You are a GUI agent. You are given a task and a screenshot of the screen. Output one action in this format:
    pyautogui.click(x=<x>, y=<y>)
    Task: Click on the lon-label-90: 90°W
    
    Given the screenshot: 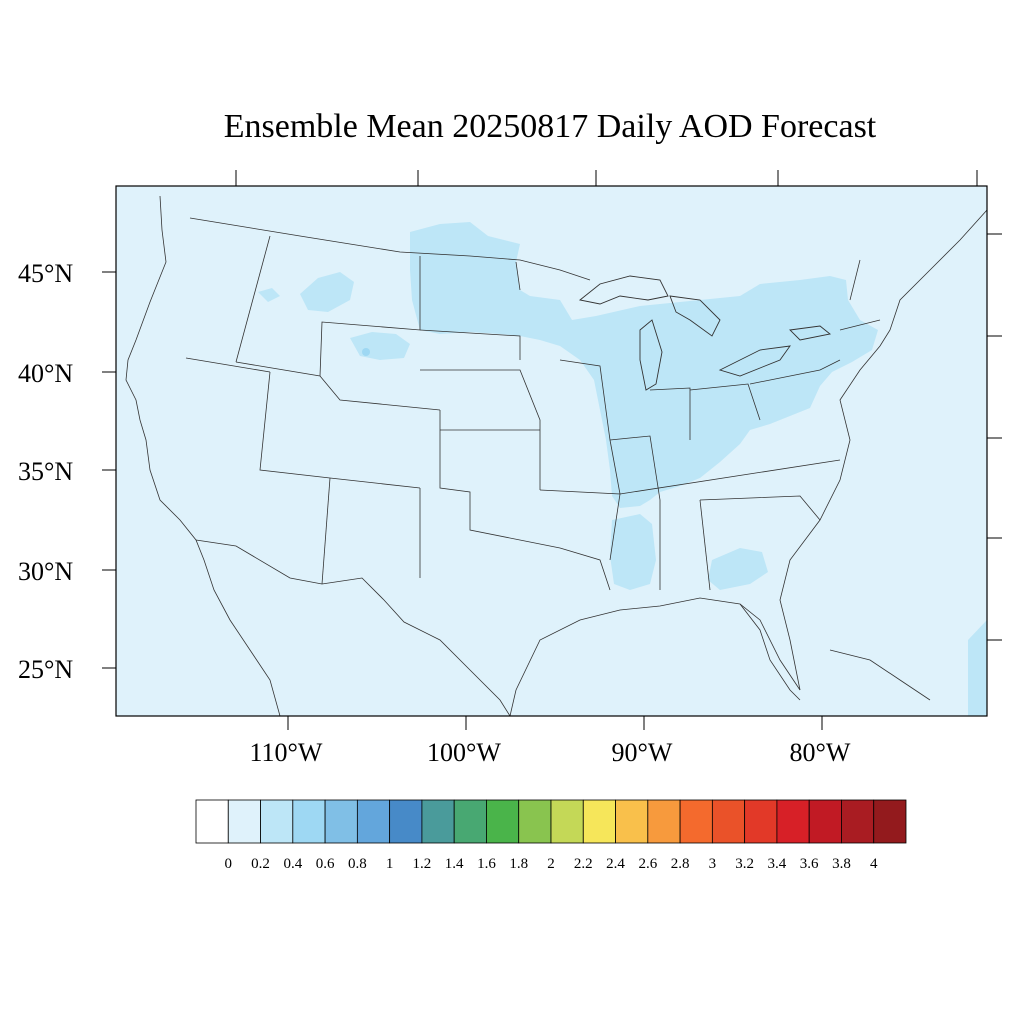 What is the action you would take?
    pyautogui.click(x=642, y=752)
    